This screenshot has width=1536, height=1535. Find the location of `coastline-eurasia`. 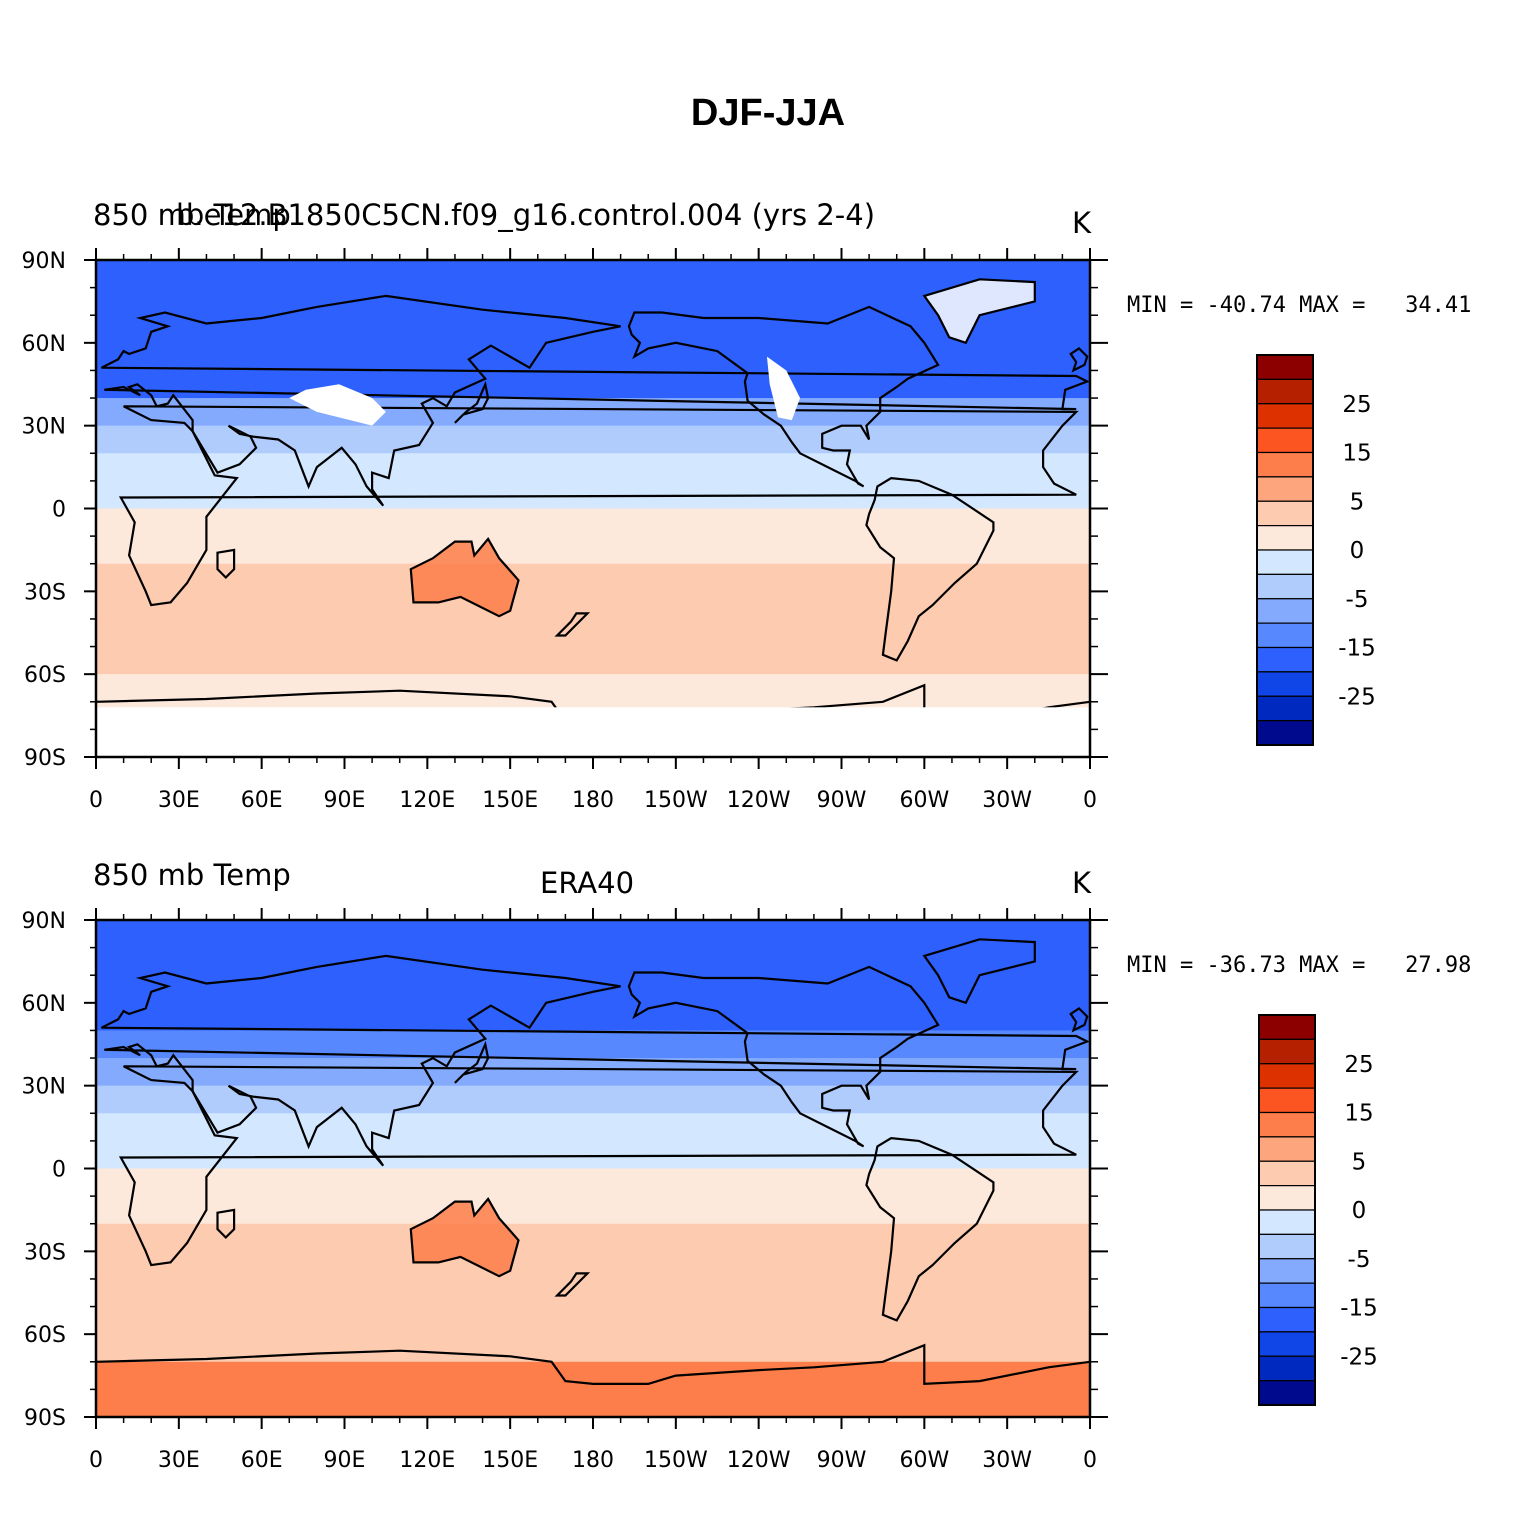

coastline-eurasia is located at coordinates (595, 400).